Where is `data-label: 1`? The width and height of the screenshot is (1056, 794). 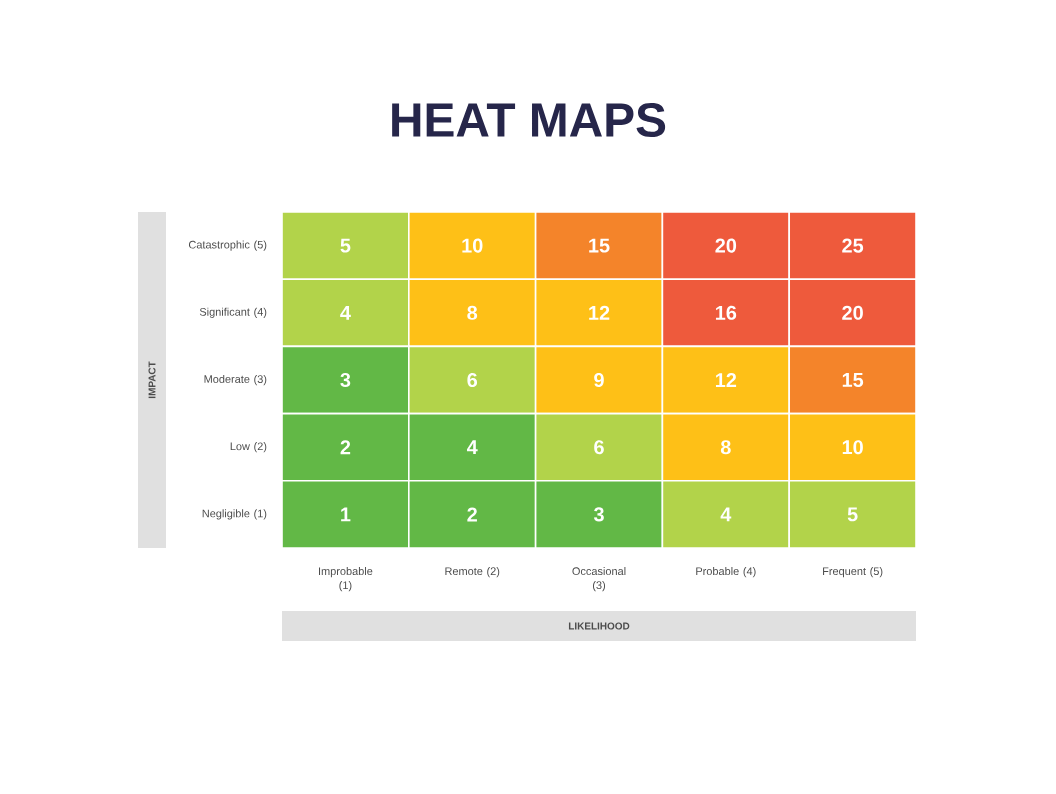
data-label: 1 is located at coordinates (346, 514).